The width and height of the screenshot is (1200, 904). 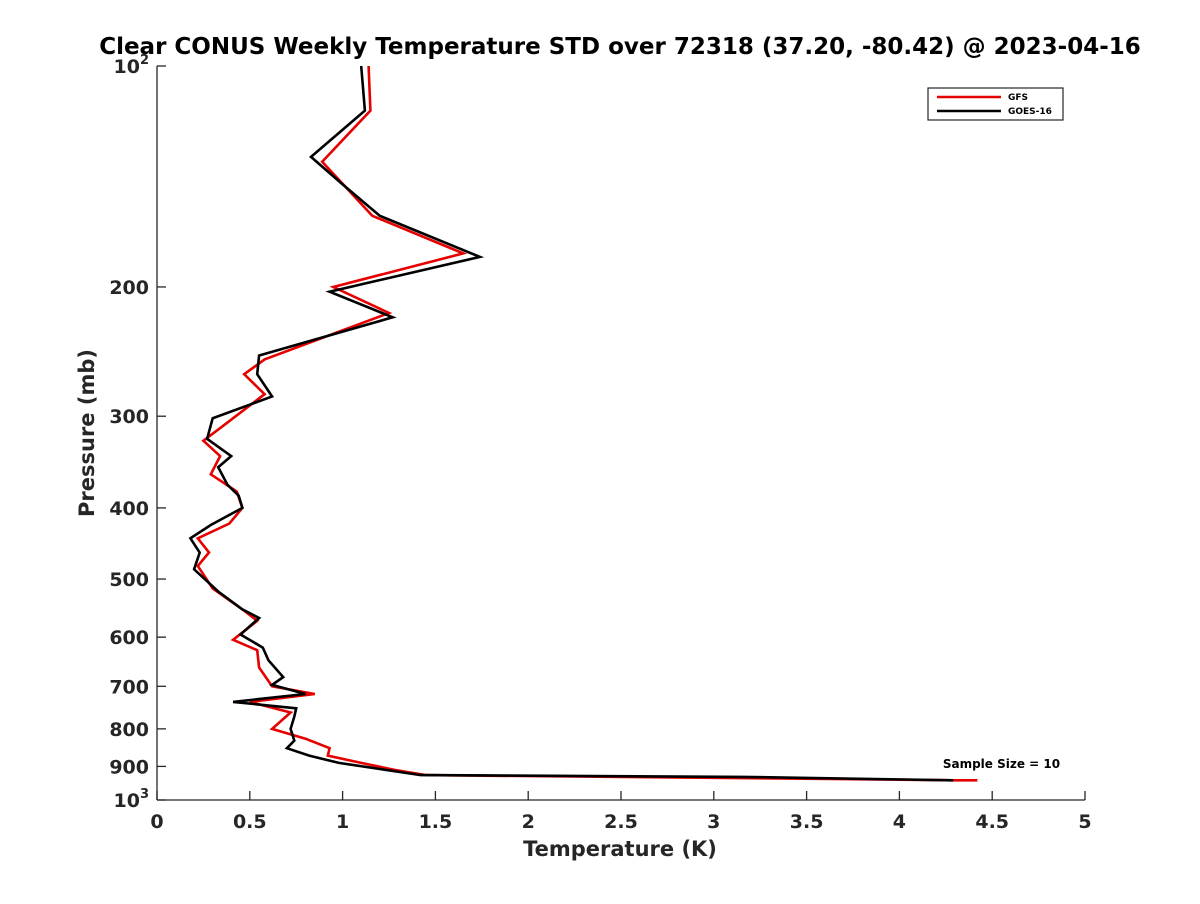 What do you see at coordinates (250, 822) in the screenshot?
I see `x-tick-label: 0.5` at bounding box center [250, 822].